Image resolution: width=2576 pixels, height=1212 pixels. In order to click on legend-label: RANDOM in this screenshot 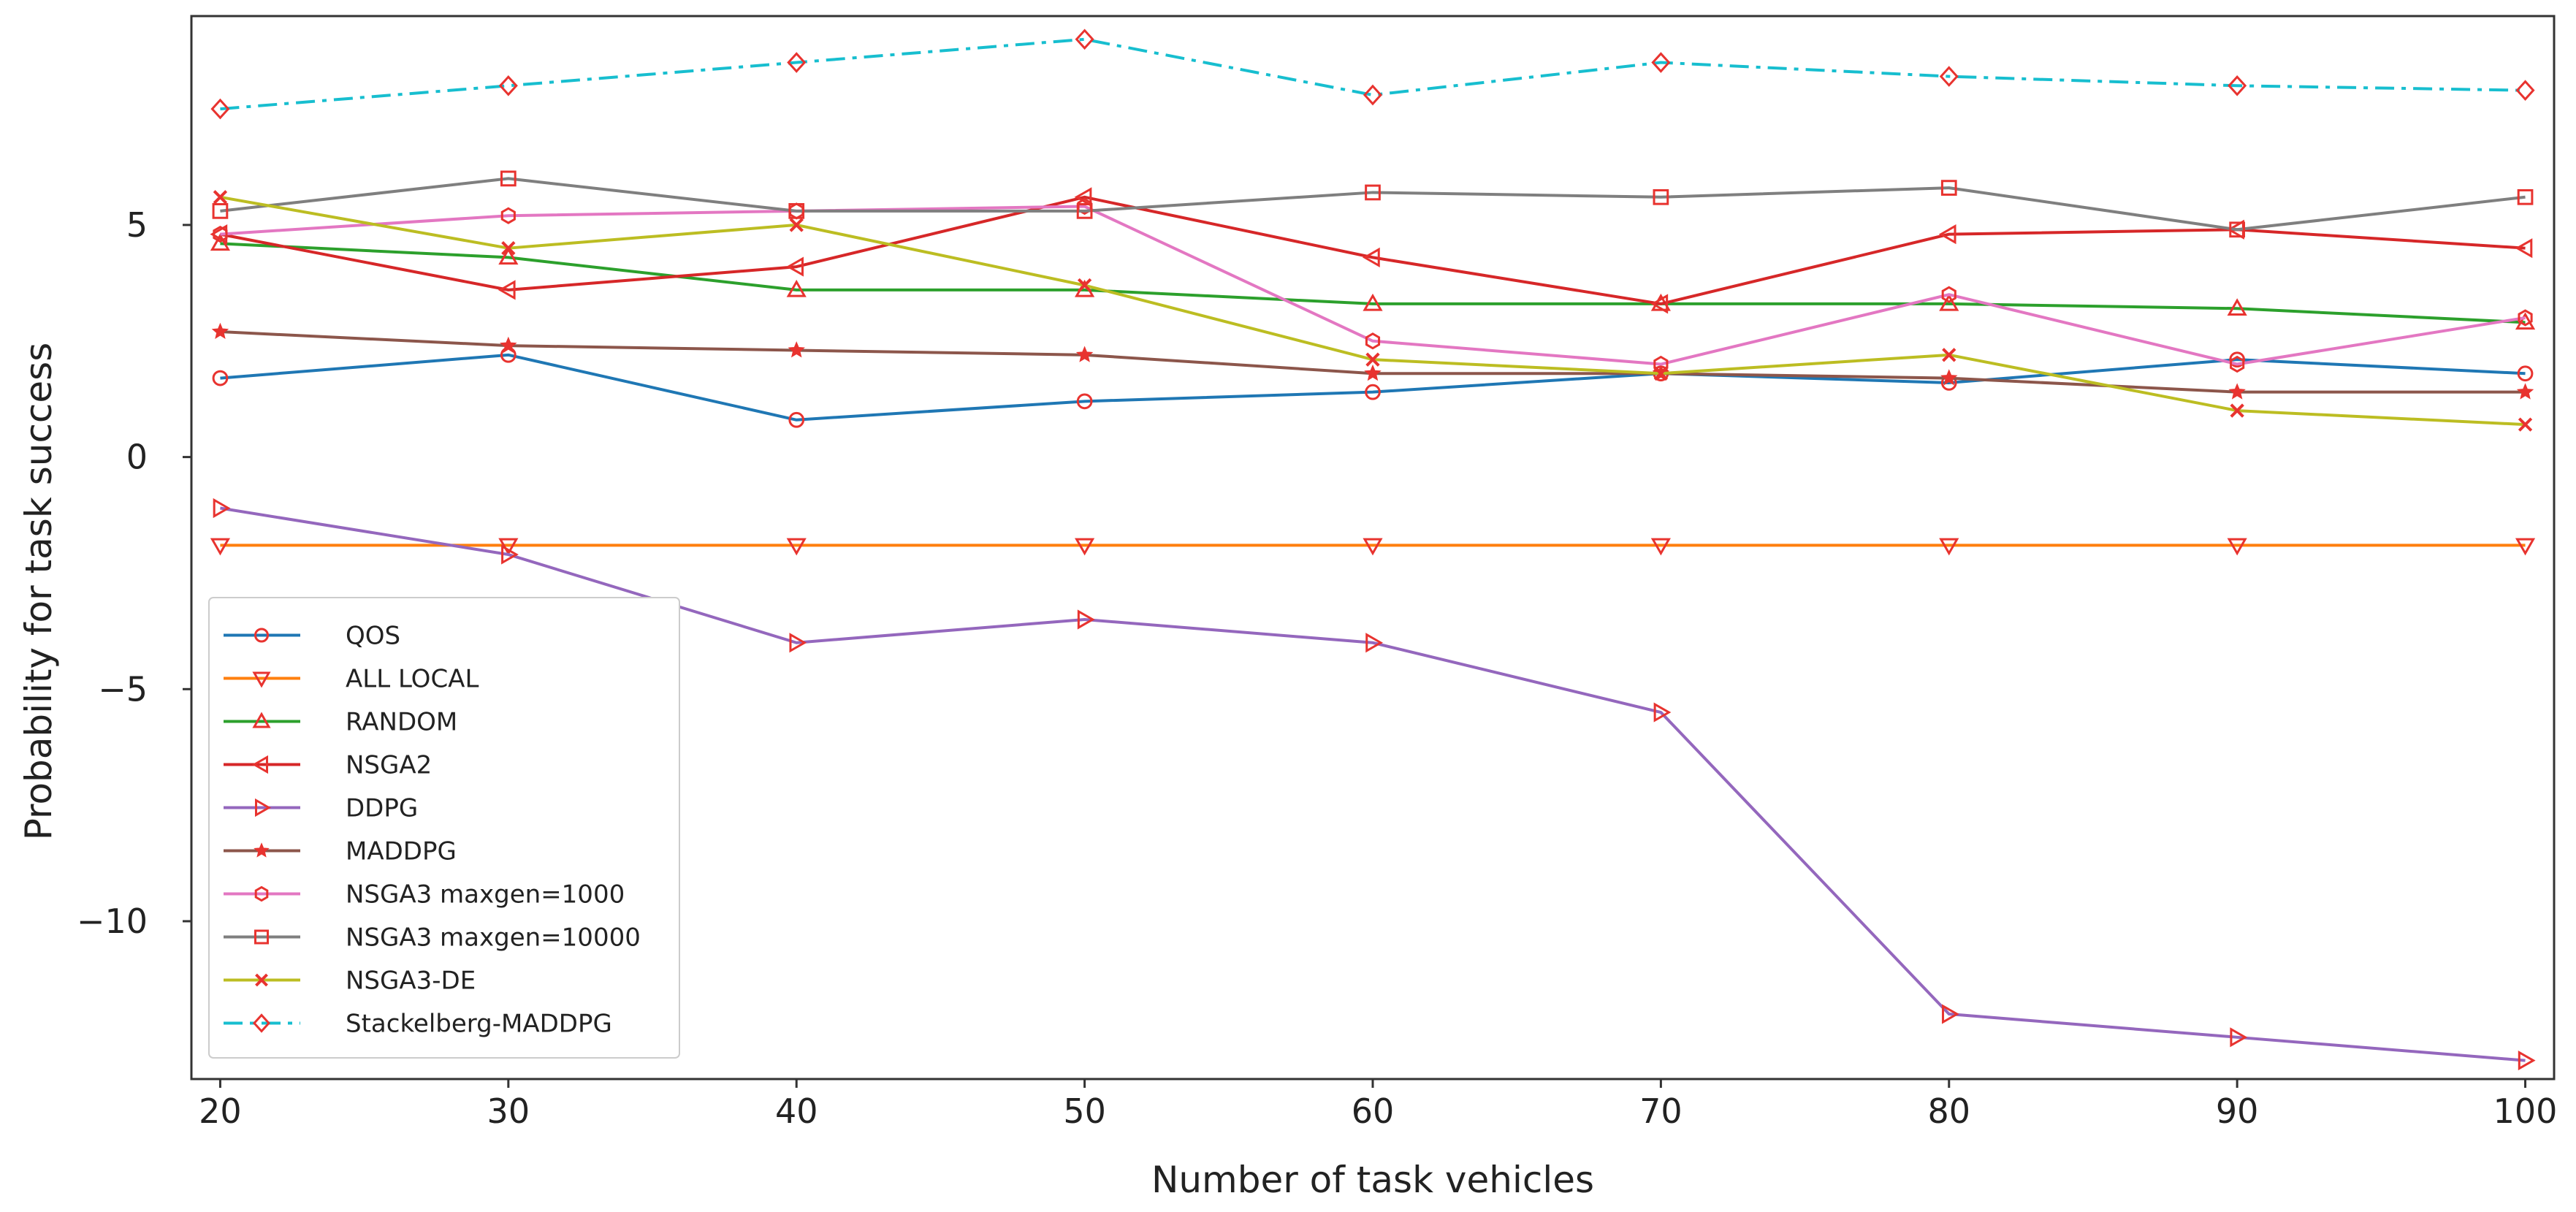, I will do `click(402, 723)`.